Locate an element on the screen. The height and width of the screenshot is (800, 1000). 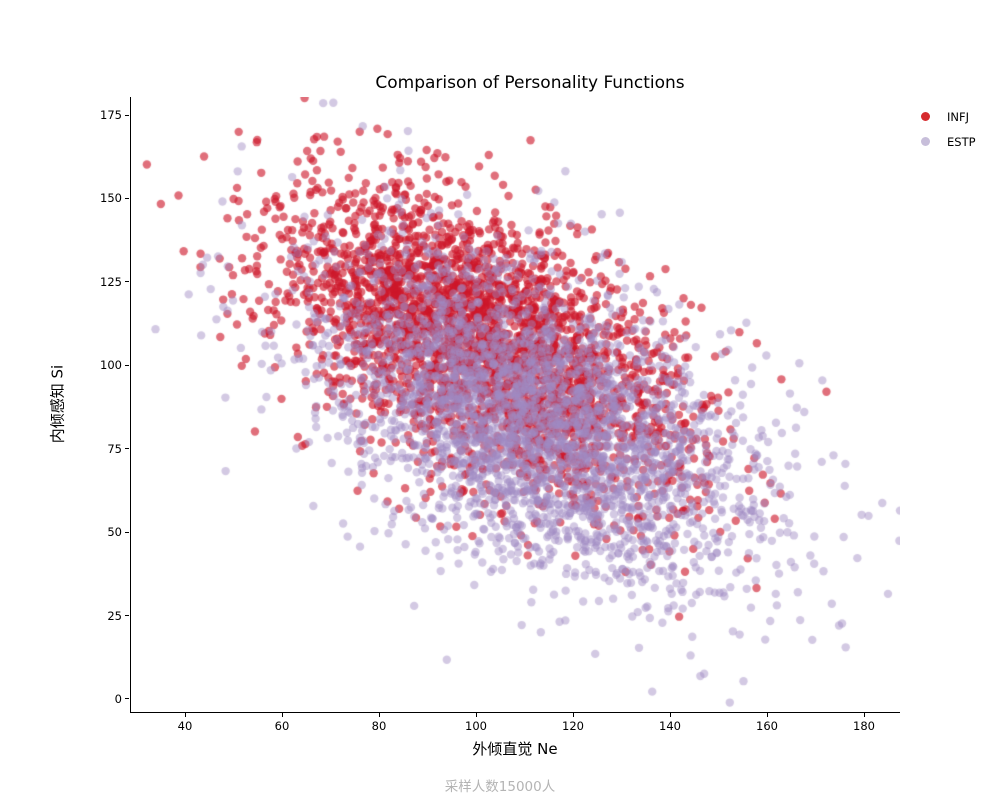
y-tick-label: 175 is located at coordinates (111, 115).